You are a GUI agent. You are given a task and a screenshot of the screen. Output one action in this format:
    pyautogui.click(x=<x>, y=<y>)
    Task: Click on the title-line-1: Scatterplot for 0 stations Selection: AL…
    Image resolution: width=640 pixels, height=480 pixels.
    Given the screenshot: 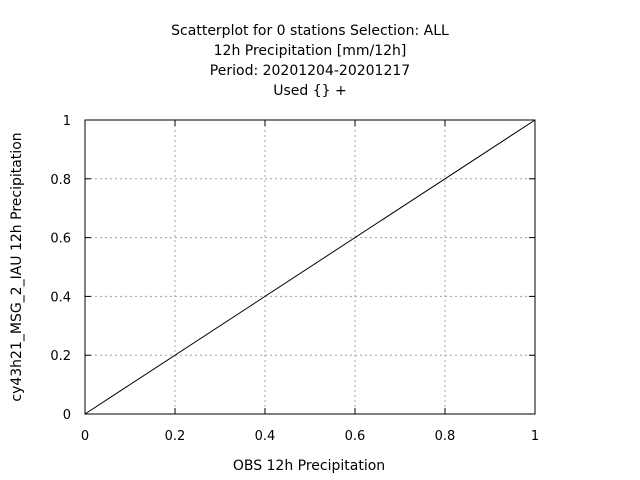 What is the action you would take?
    pyautogui.click(x=310, y=31)
    